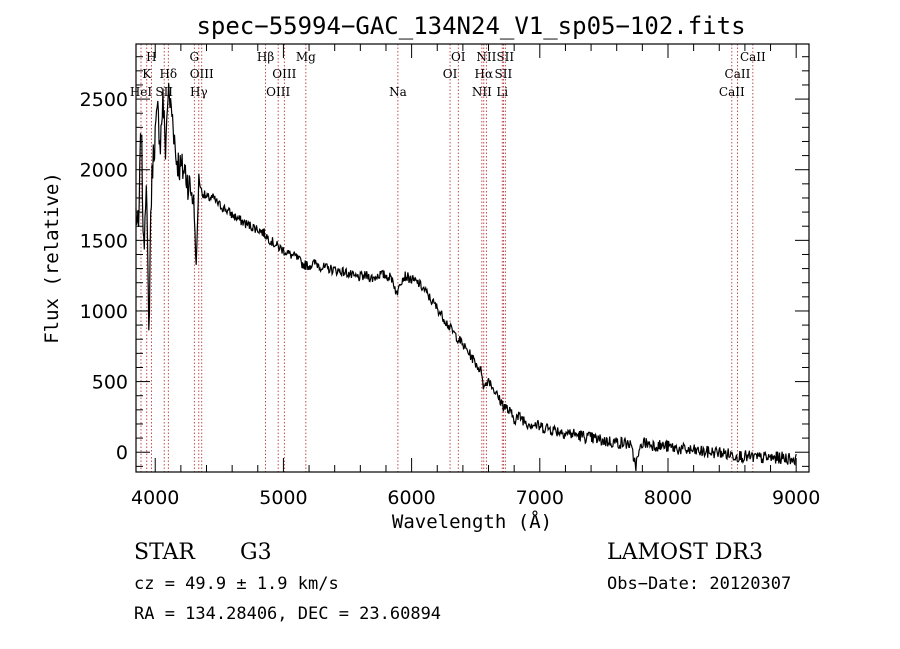  I want to click on line-marker-label: G, so click(195, 57).